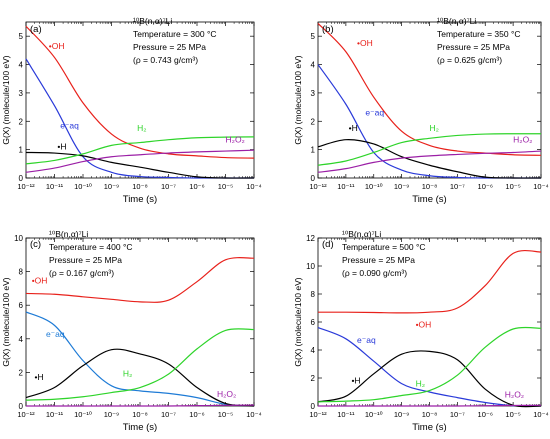 The height and width of the screenshot is (439, 550). Describe the element at coordinates (175, 34) in the screenshot. I see `annotation-line: Temperature = 300 °C` at that location.